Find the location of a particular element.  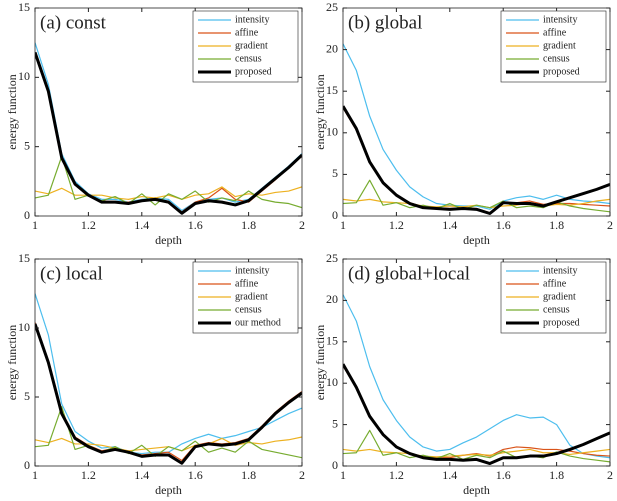

panel-title: (c) local is located at coordinates (71, 273).